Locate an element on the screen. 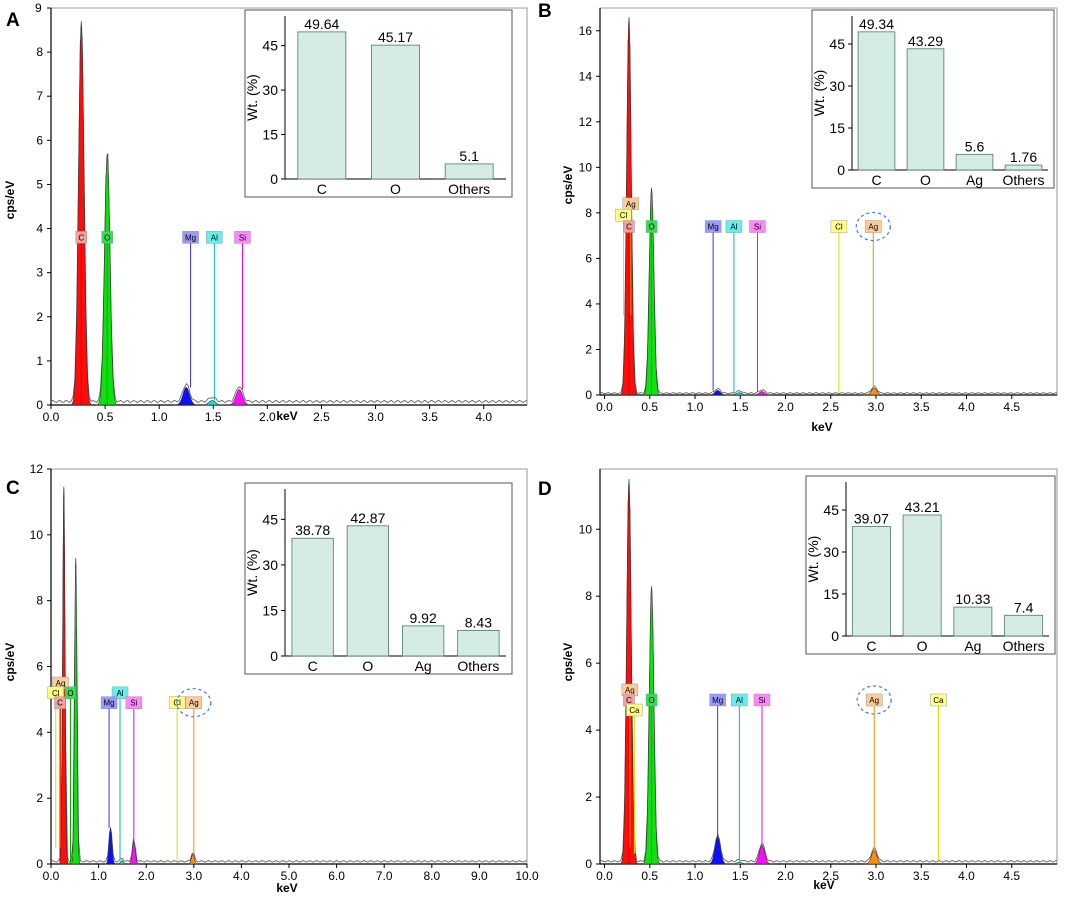 The width and height of the screenshot is (1065, 909). inset-bar-value-label: 7.4 is located at coordinates (1024, 607).